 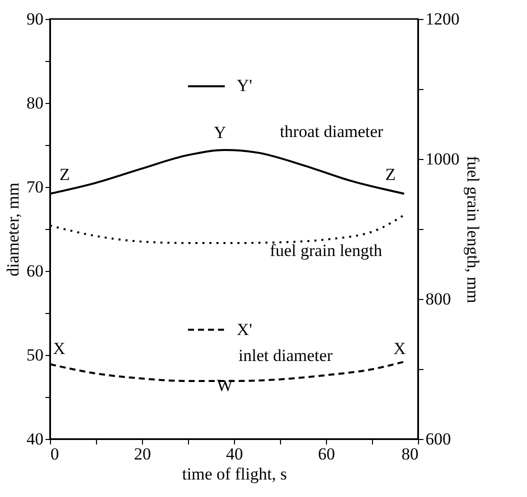 What do you see at coordinates (35, 19) in the screenshot?
I see `y-tick-label: 90` at bounding box center [35, 19].